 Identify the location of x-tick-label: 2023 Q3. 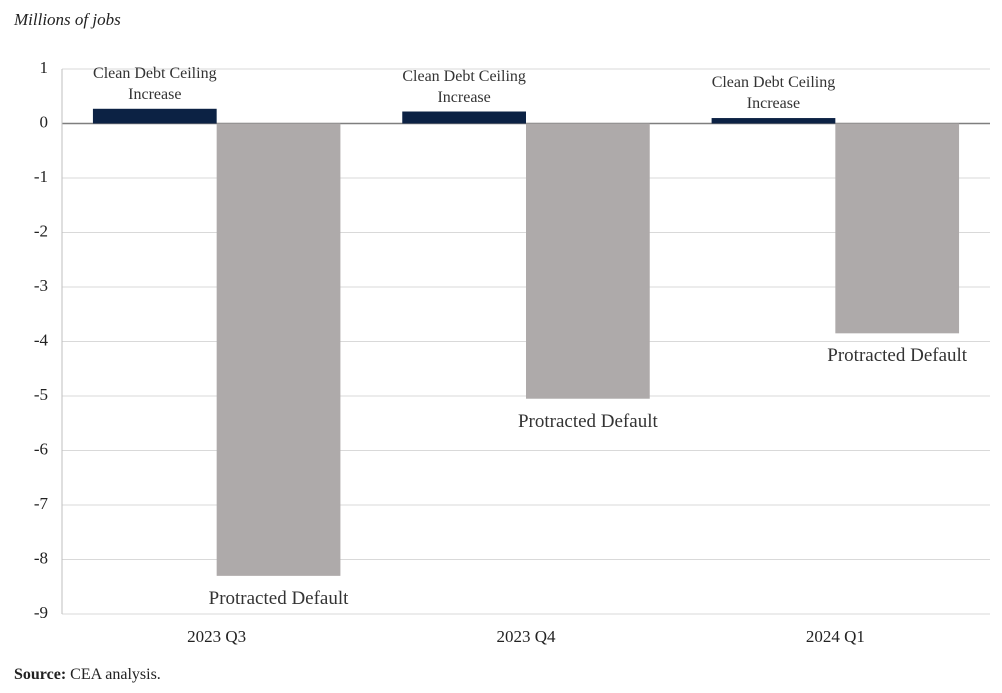
(216, 636).